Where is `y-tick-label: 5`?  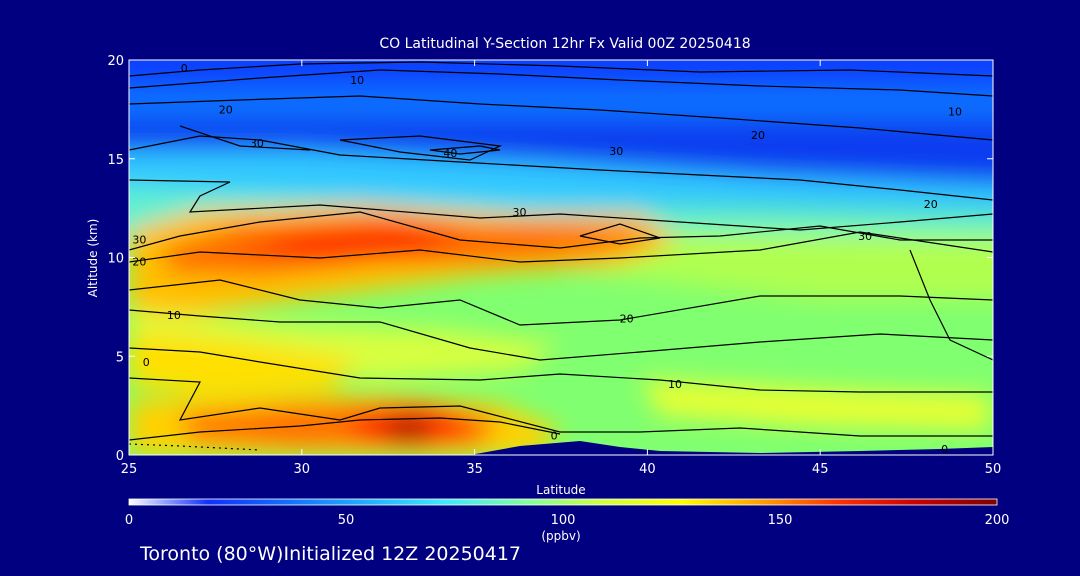
y-tick-label: 5 is located at coordinates (120, 357).